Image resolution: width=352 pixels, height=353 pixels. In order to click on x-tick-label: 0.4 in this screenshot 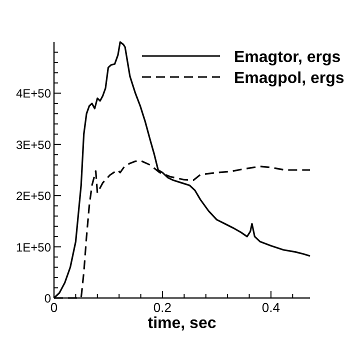, I will do `click(271, 307)`.